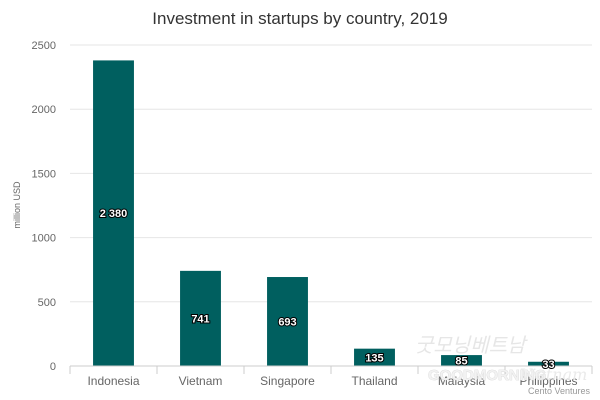  Describe the element at coordinates (44, 110) in the screenshot. I see `y-tick-label: 2000` at that location.